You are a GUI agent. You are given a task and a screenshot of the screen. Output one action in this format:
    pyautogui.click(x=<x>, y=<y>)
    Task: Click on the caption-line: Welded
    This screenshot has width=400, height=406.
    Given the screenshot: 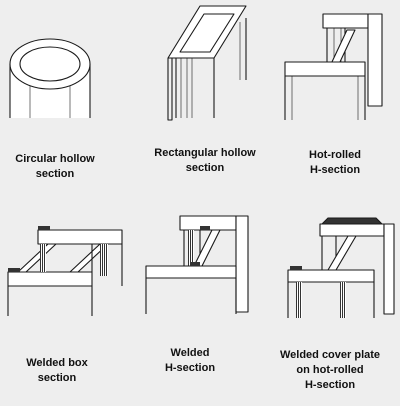 What is the action you would take?
    pyautogui.click(x=190, y=353)
    